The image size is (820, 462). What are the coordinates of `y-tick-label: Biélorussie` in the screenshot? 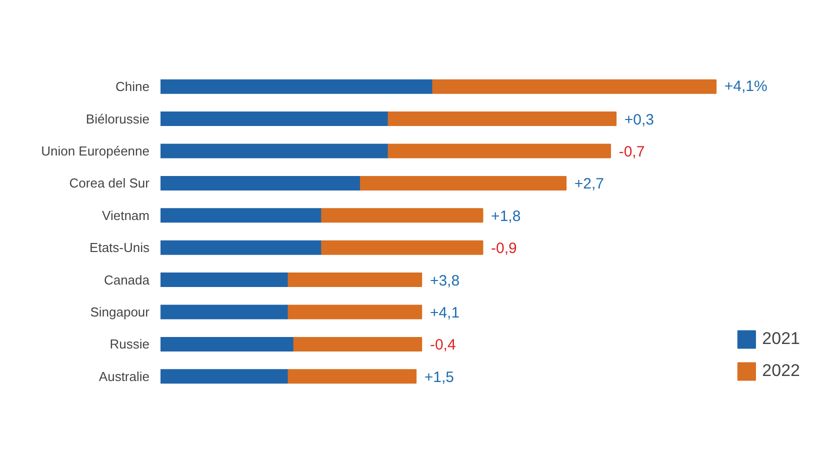 It's located at (118, 118).